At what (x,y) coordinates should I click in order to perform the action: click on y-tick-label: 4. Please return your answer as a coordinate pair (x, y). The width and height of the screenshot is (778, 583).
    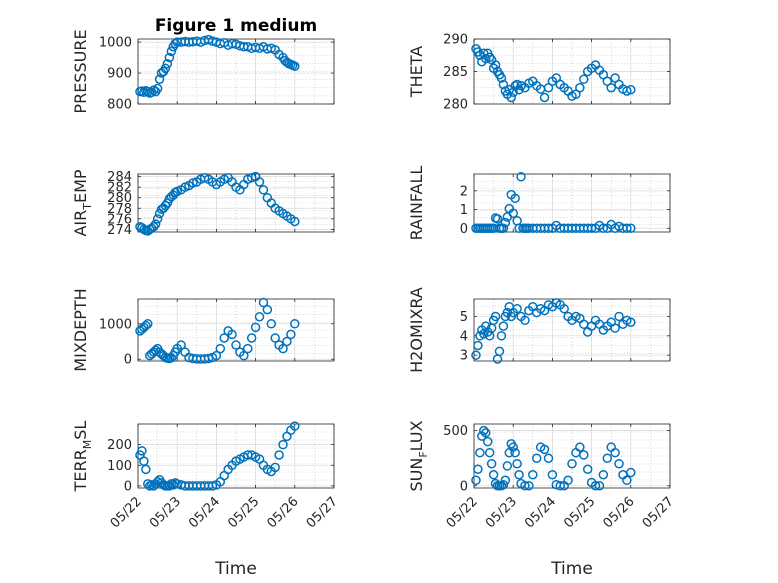
    Looking at the image, I should click on (464, 336).